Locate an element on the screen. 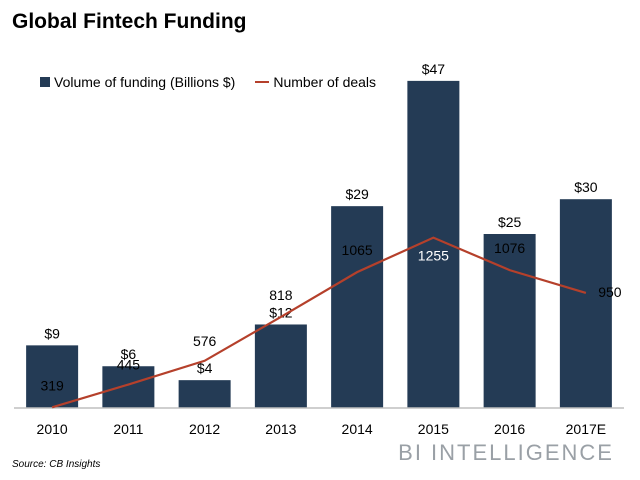  deals-label-2014: 1065 is located at coordinates (357, 250).